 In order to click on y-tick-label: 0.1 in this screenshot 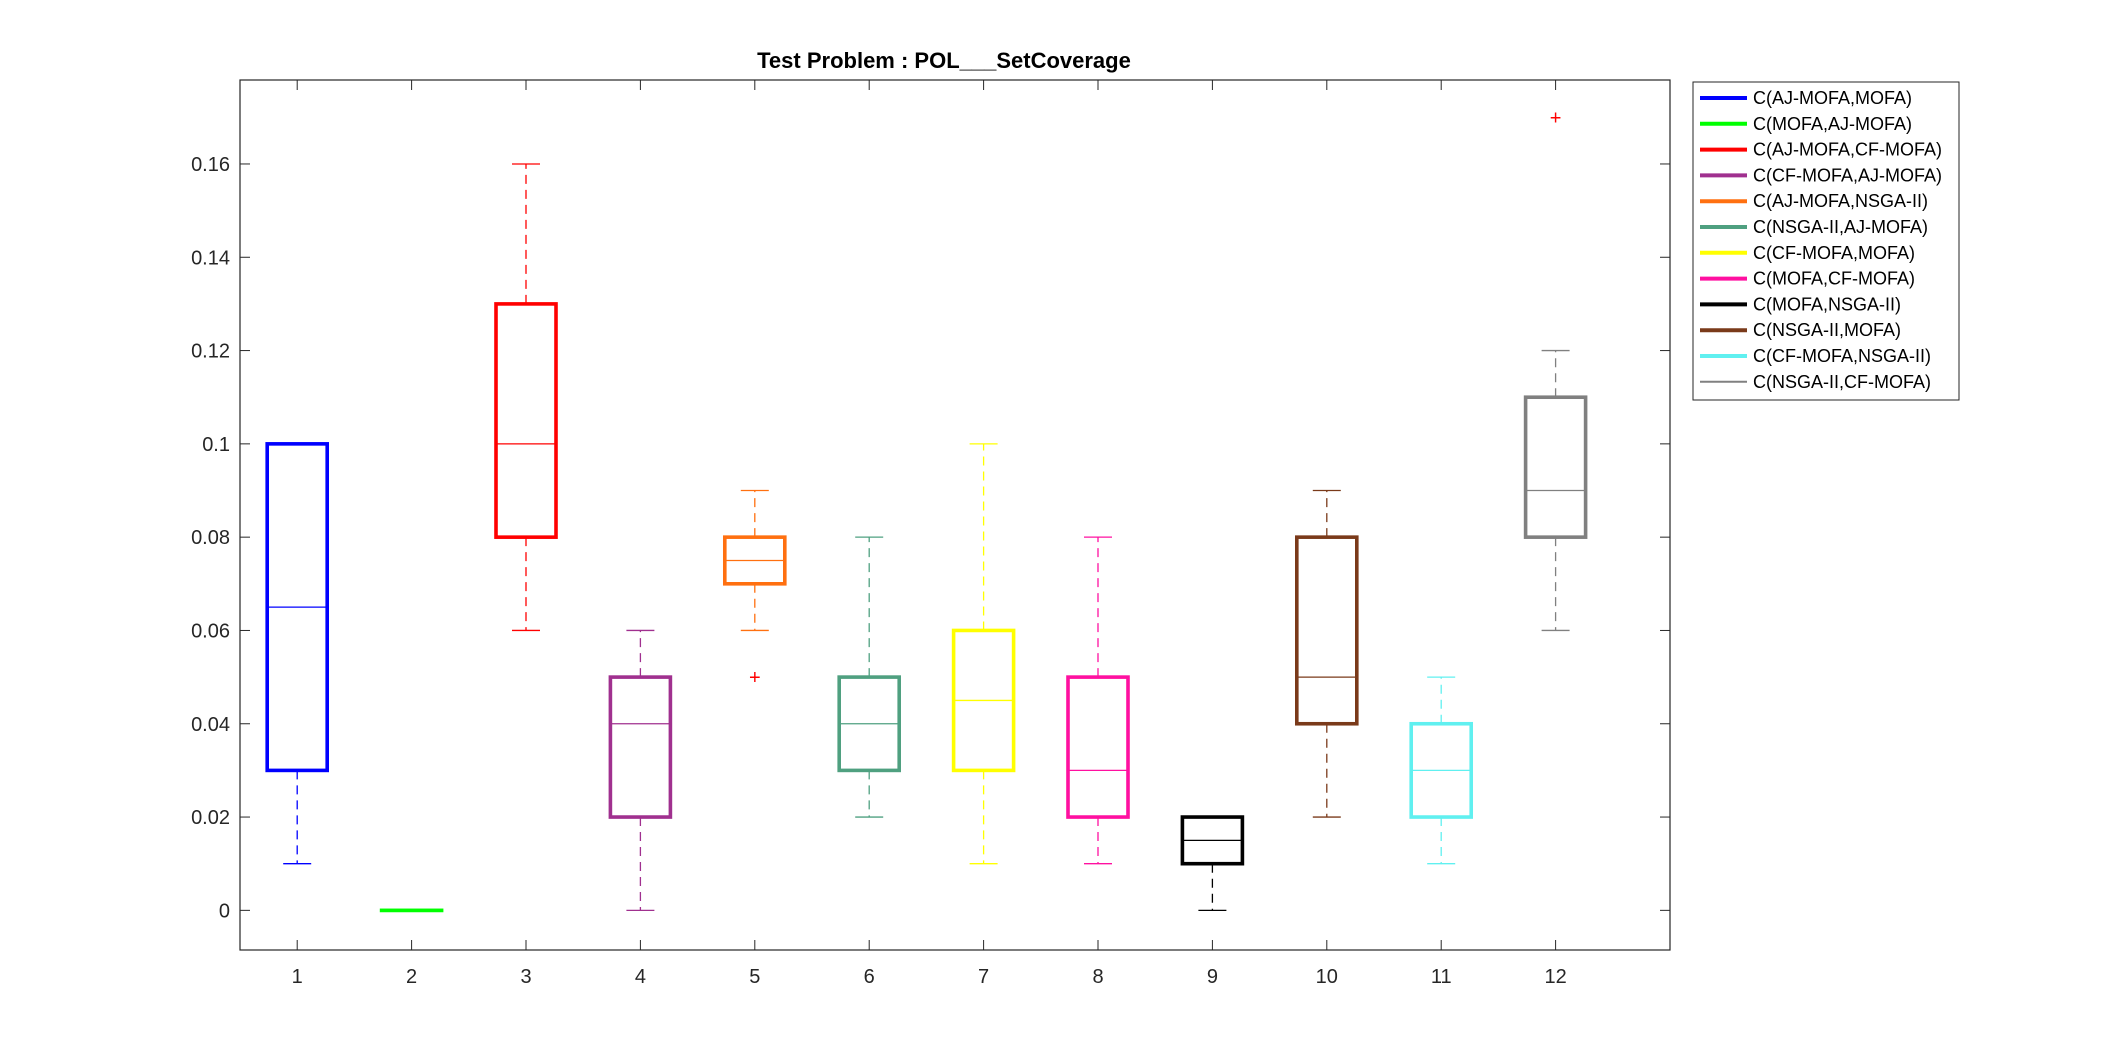, I will do `click(216, 445)`.